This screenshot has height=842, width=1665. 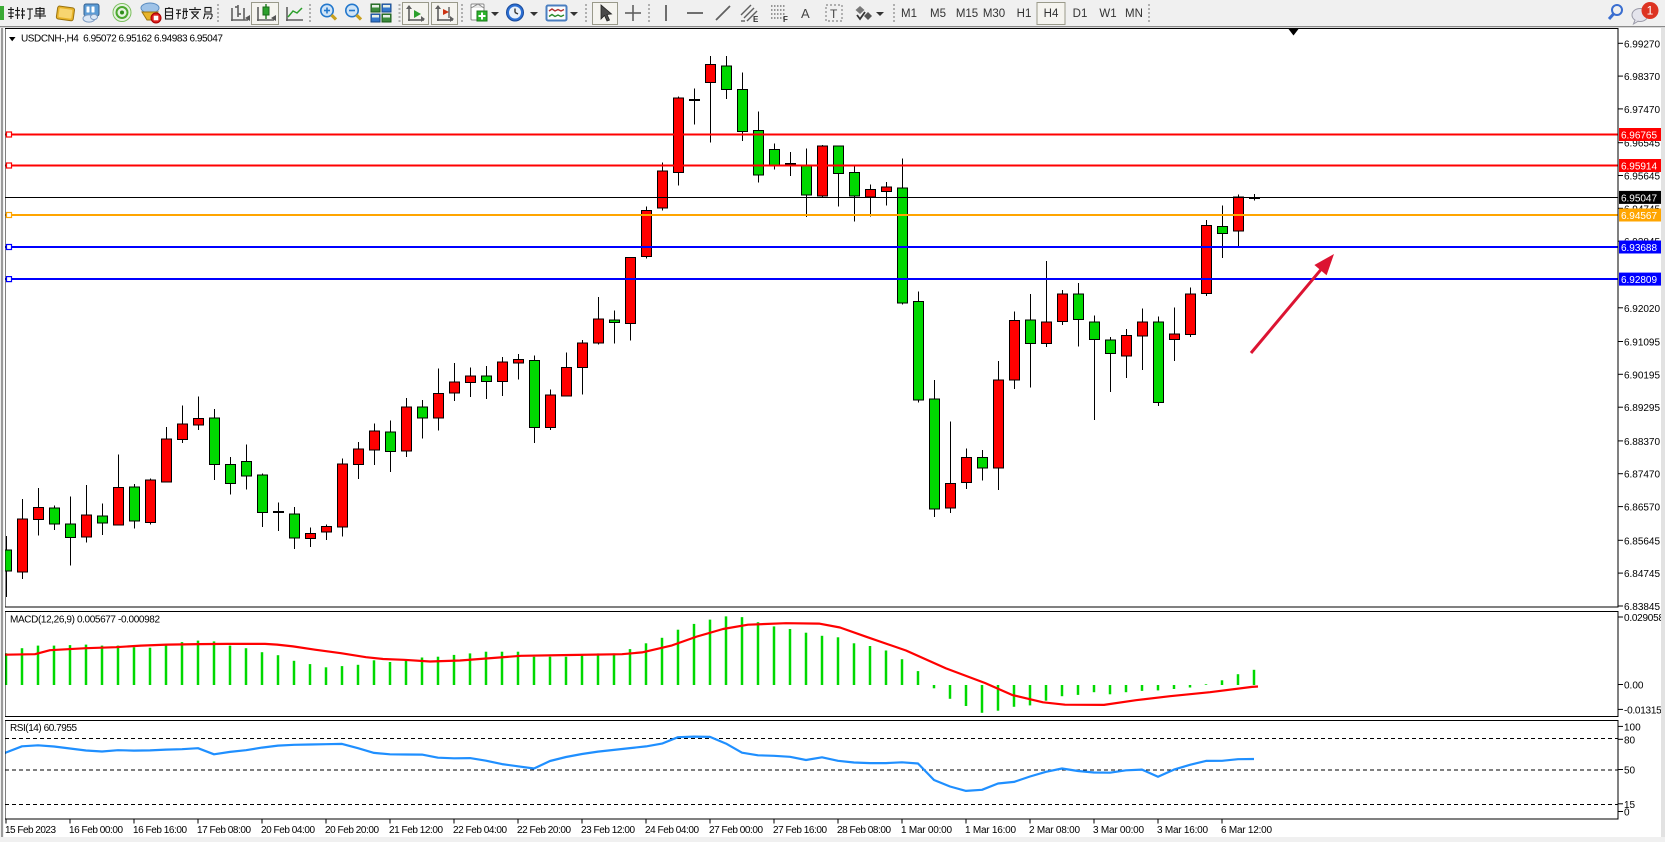 What do you see at coordinates (967, 14) in the screenshot?
I see `svg-text: M15` at bounding box center [967, 14].